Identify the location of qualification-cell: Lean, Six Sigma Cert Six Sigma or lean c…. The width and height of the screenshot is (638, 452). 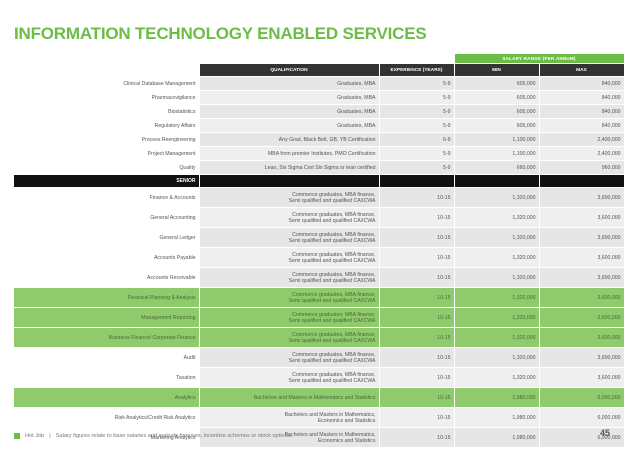
(289, 167).